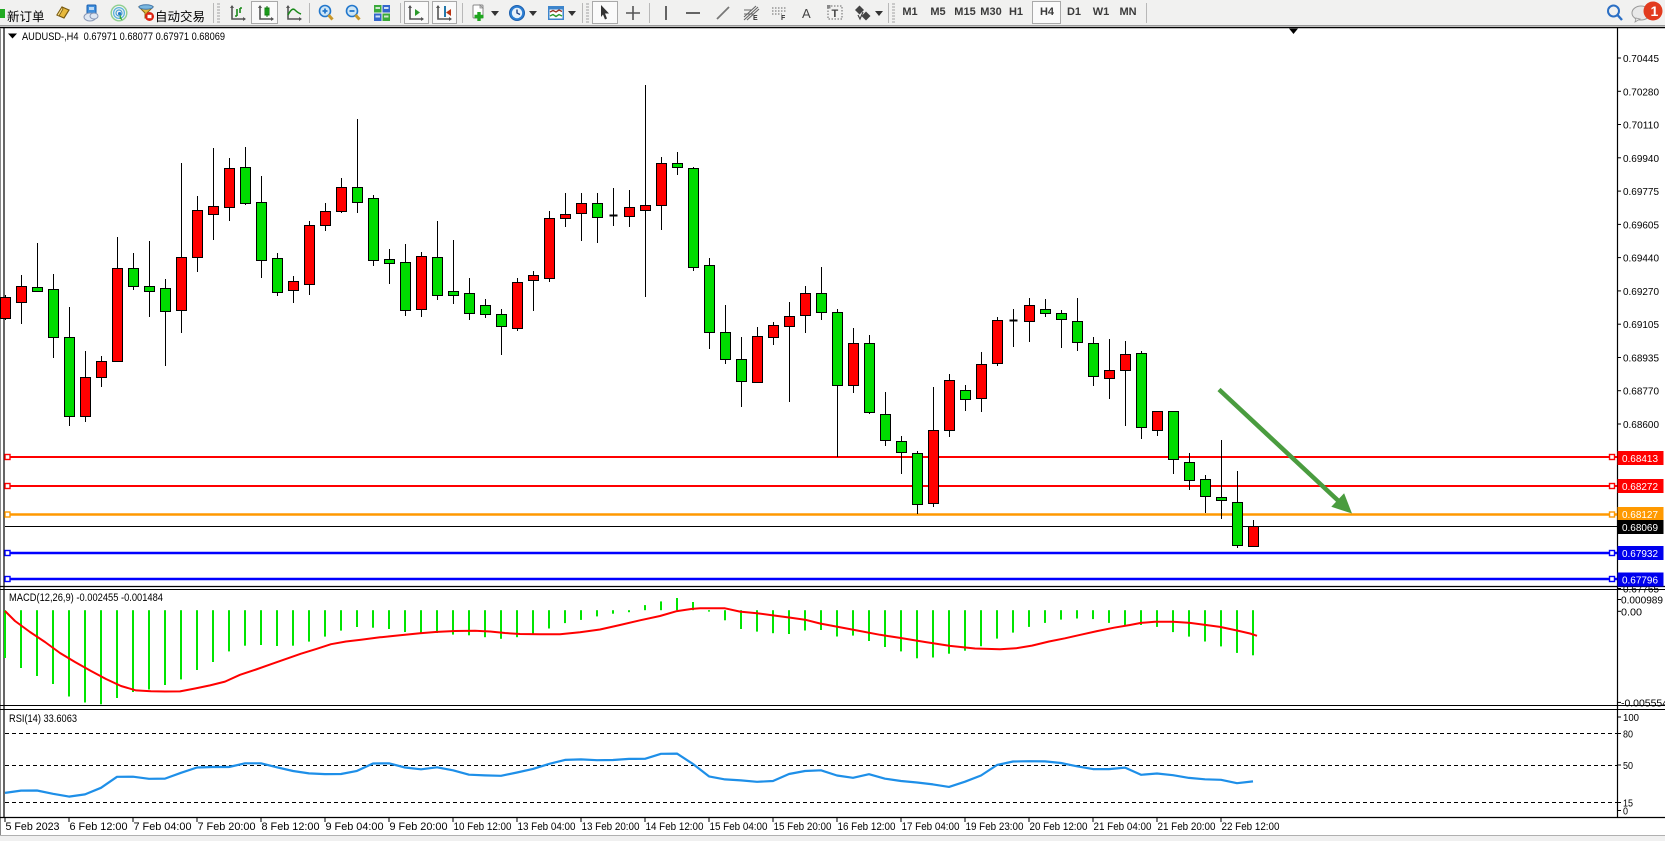 This screenshot has width=1665, height=841. Describe the element at coordinates (355, 827) in the screenshot. I see `svg-text: 9 Feb 04:00` at that location.